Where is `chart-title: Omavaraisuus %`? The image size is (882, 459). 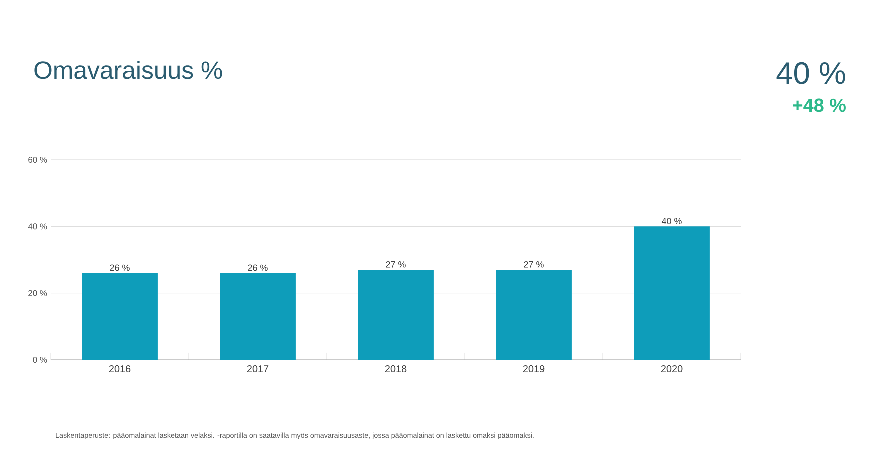
chart-title: Omavaraisuus % is located at coordinates (128, 70).